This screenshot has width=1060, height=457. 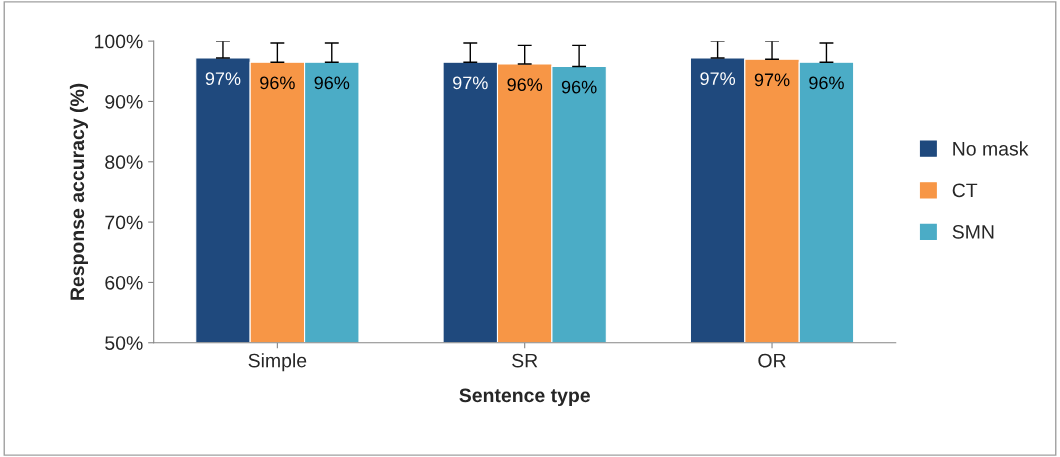 I want to click on y-axis-title: Response accuracy (%), so click(x=78, y=191).